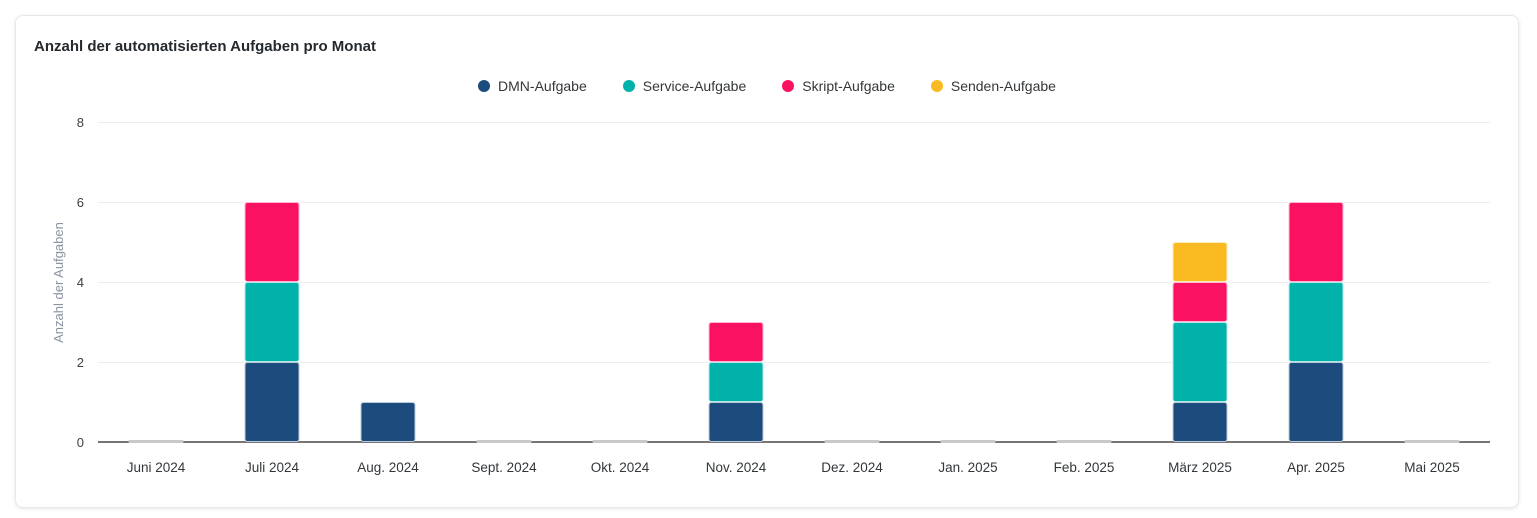 This screenshot has width=1537, height=518. I want to click on category-slot-okt-2024, so click(620, 282).